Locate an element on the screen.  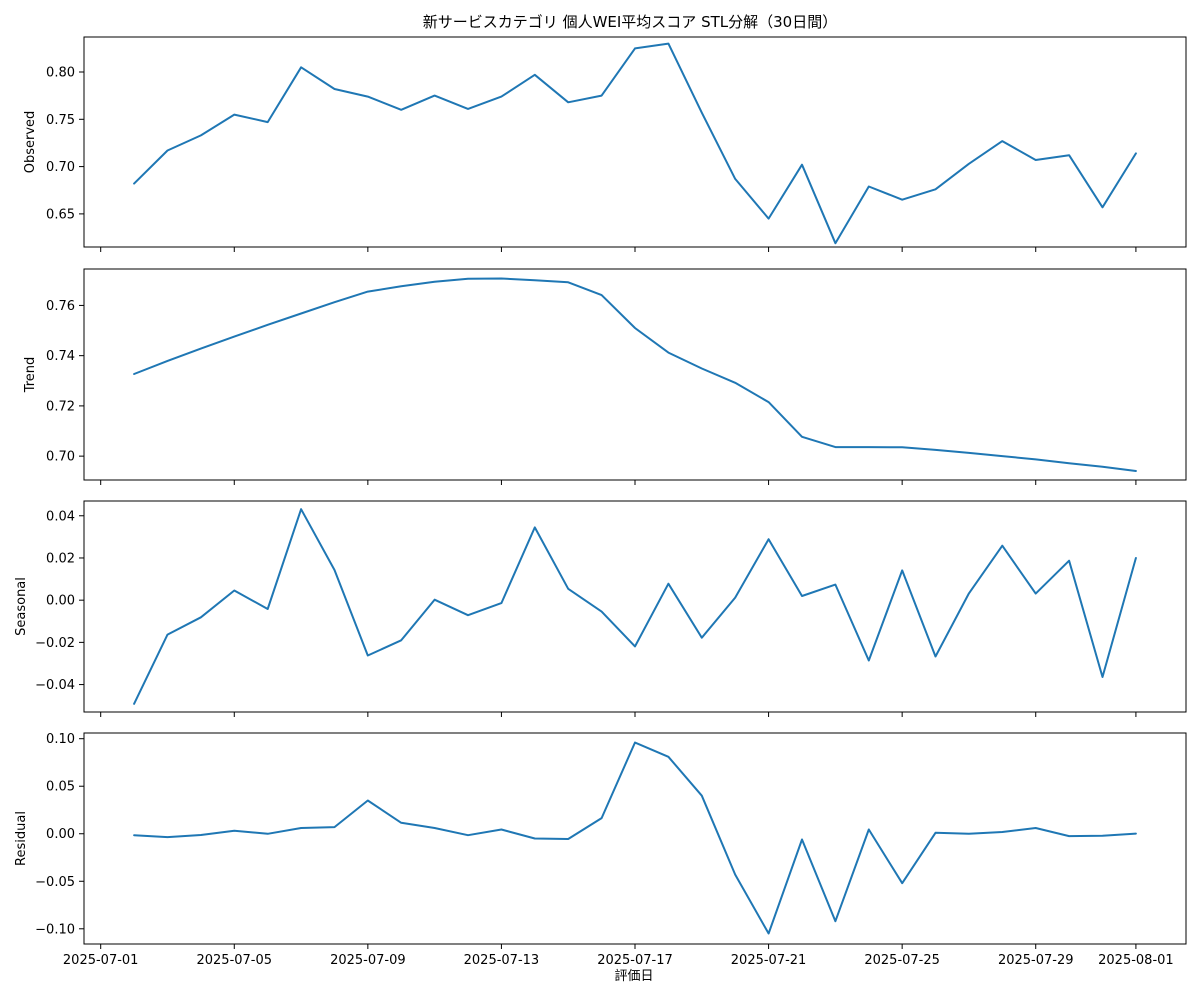
seasonal-y-tick-label: −0.04 is located at coordinates (55, 685).